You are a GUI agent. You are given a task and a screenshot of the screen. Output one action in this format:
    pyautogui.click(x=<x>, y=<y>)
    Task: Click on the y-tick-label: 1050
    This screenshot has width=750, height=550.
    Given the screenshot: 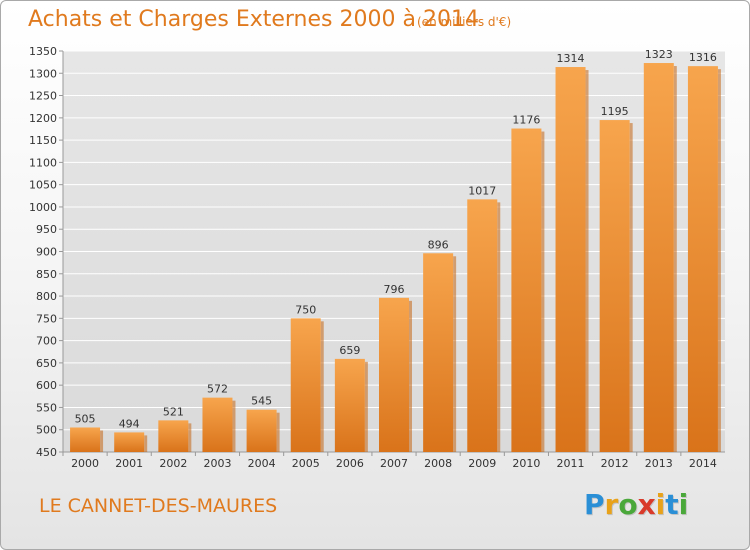 What is the action you would take?
    pyautogui.click(x=43, y=185)
    